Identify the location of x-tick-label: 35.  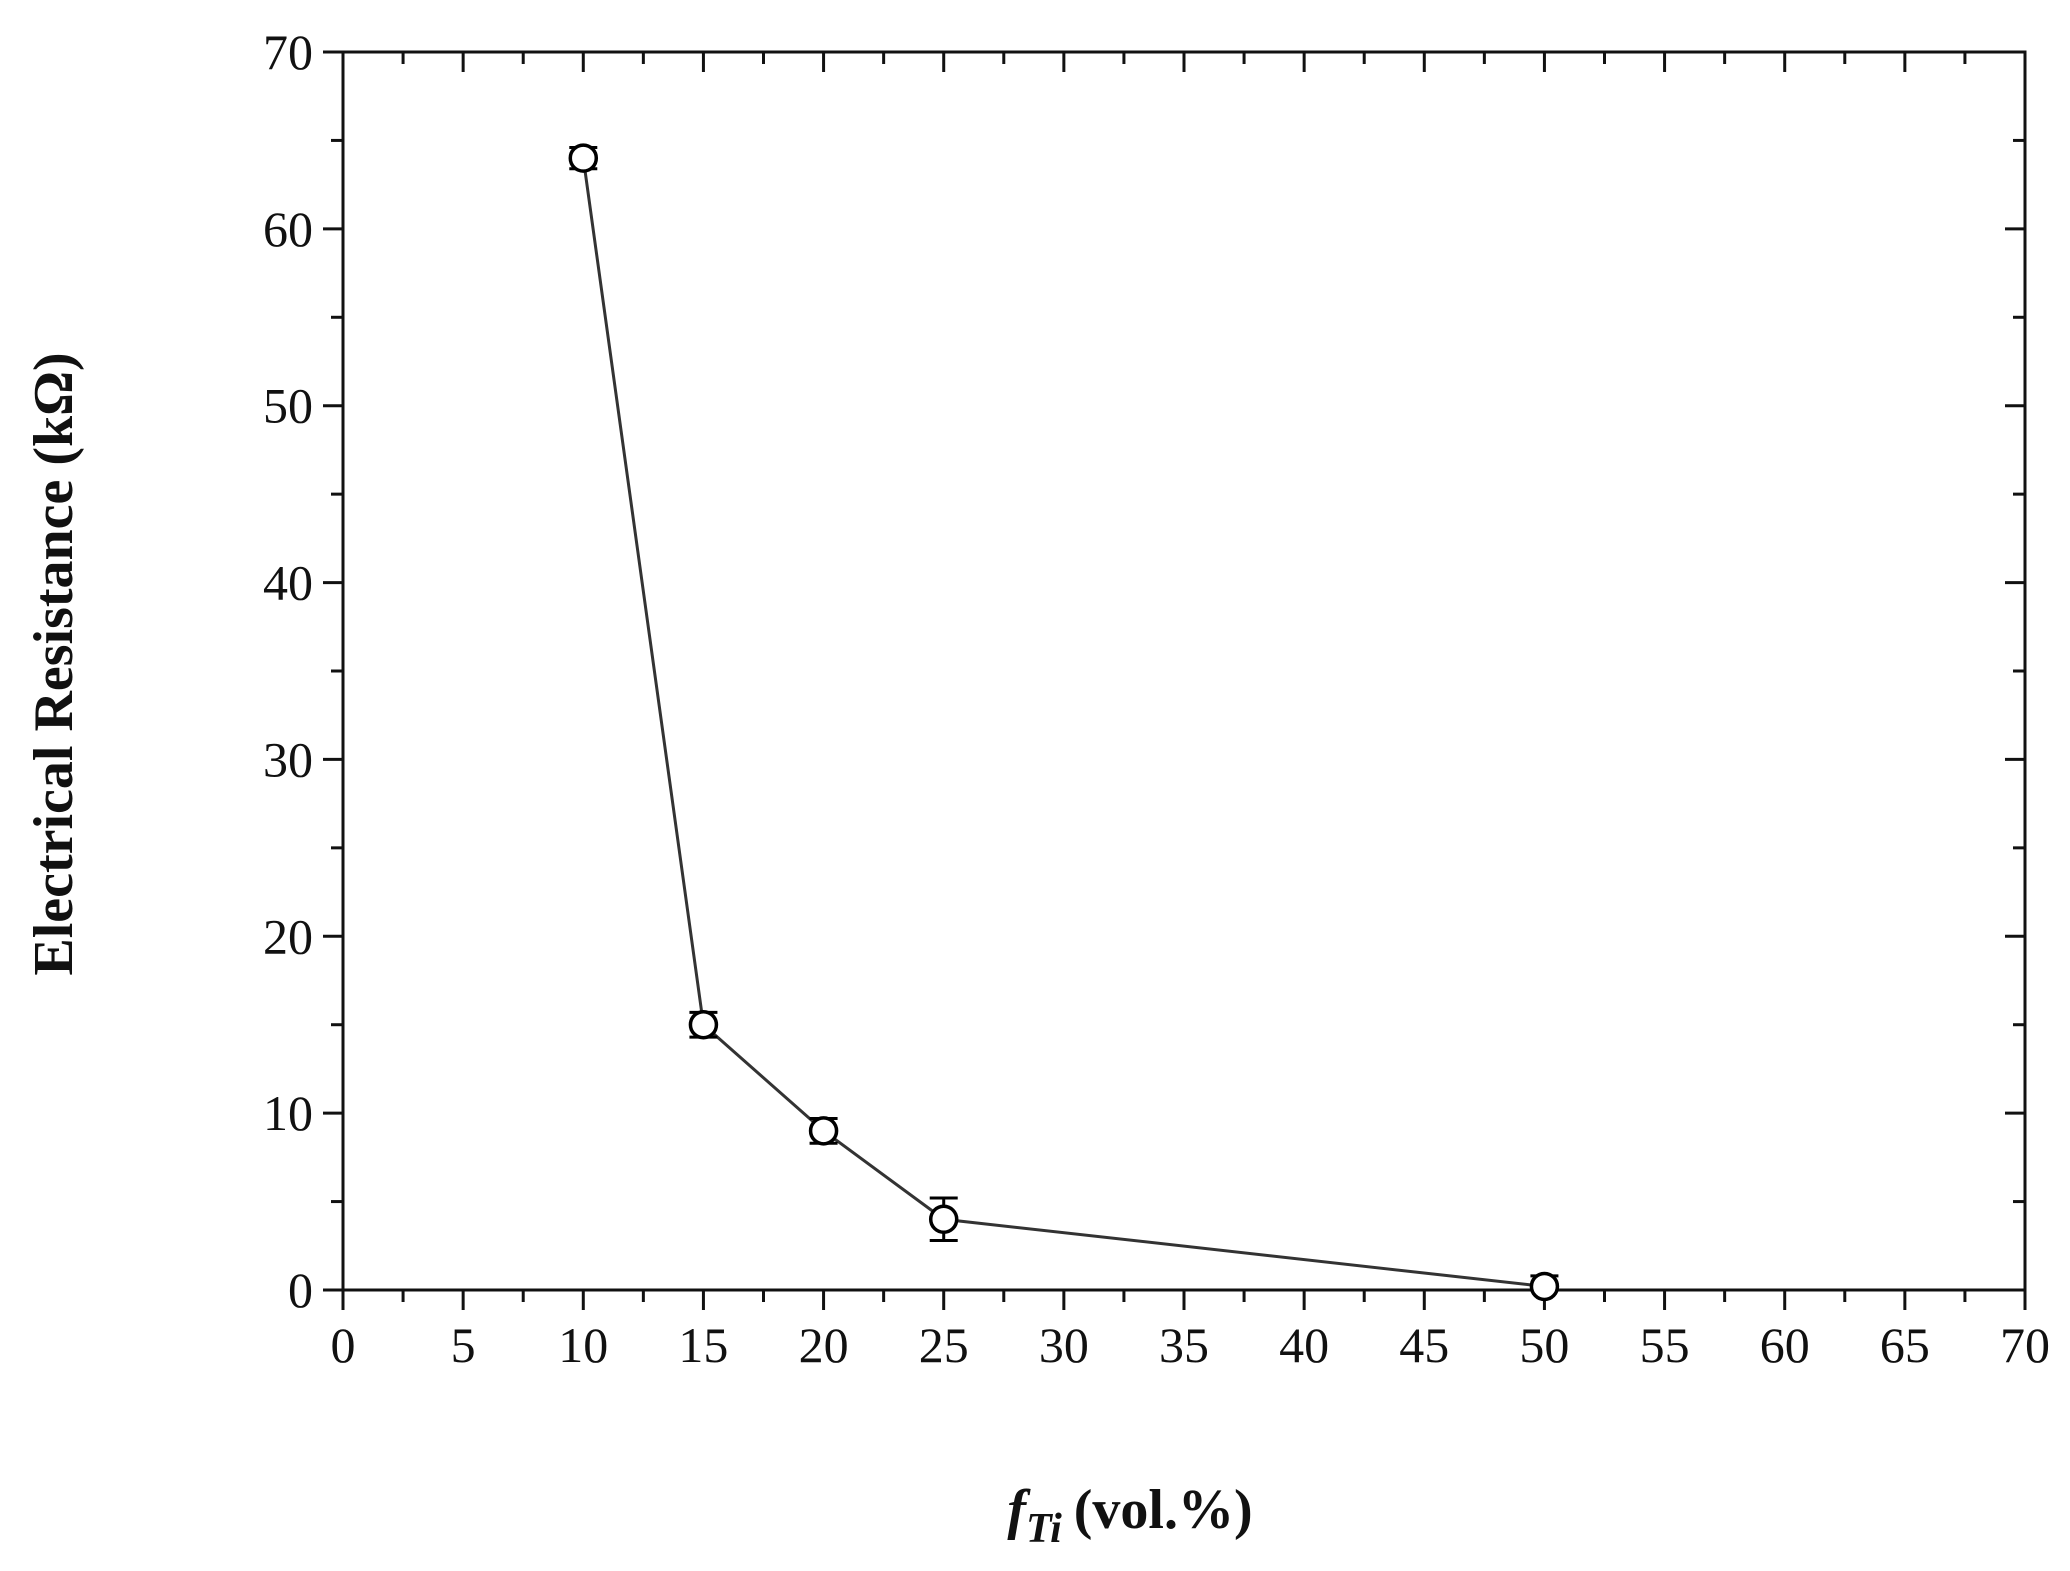
(1184, 1345).